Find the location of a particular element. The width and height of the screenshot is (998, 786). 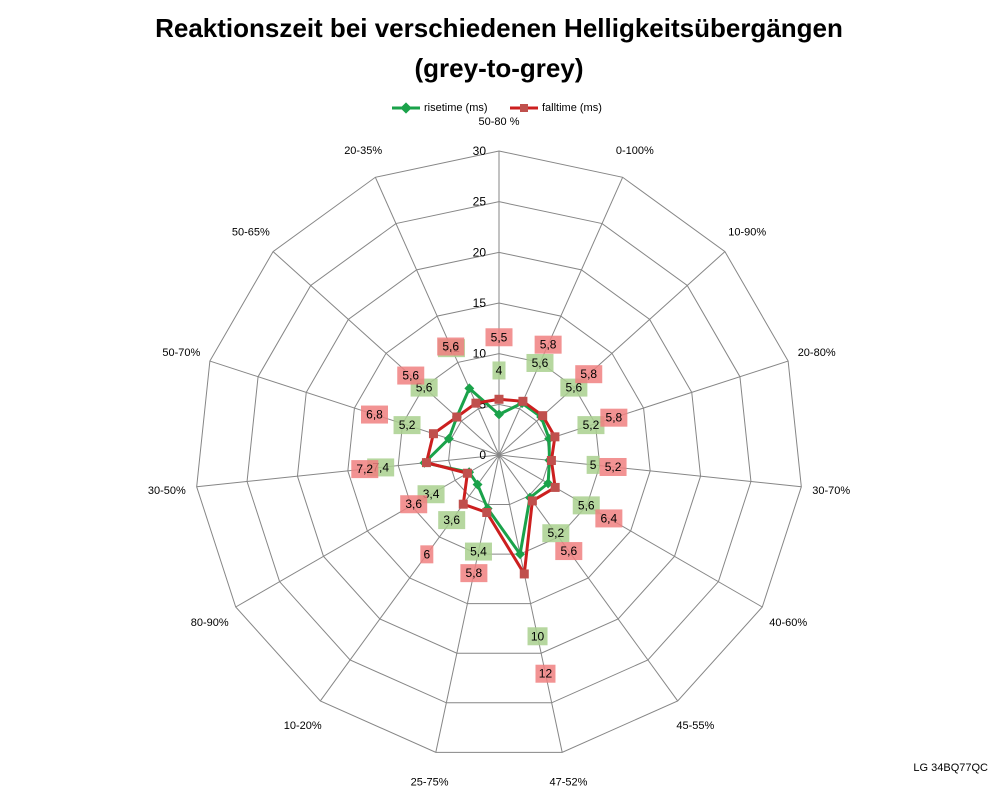

category-label: 10-20% is located at coordinates (303, 726).